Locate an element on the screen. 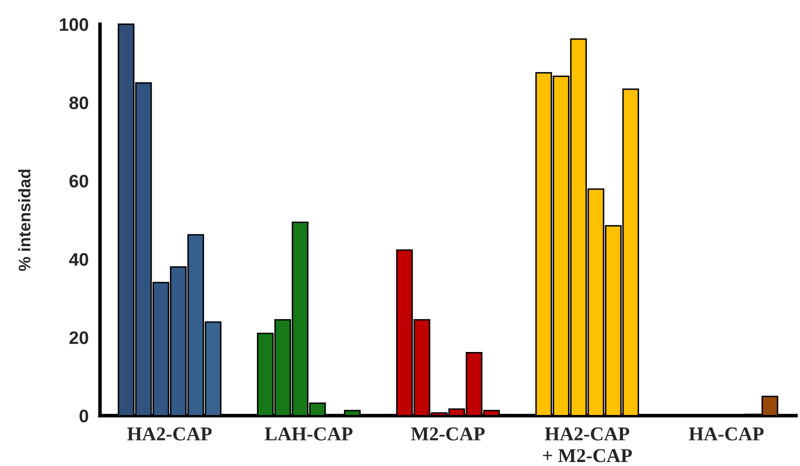 The width and height of the screenshot is (800, 466). x-tick-label: LAH-CAP is located at coordinates (308, 433).